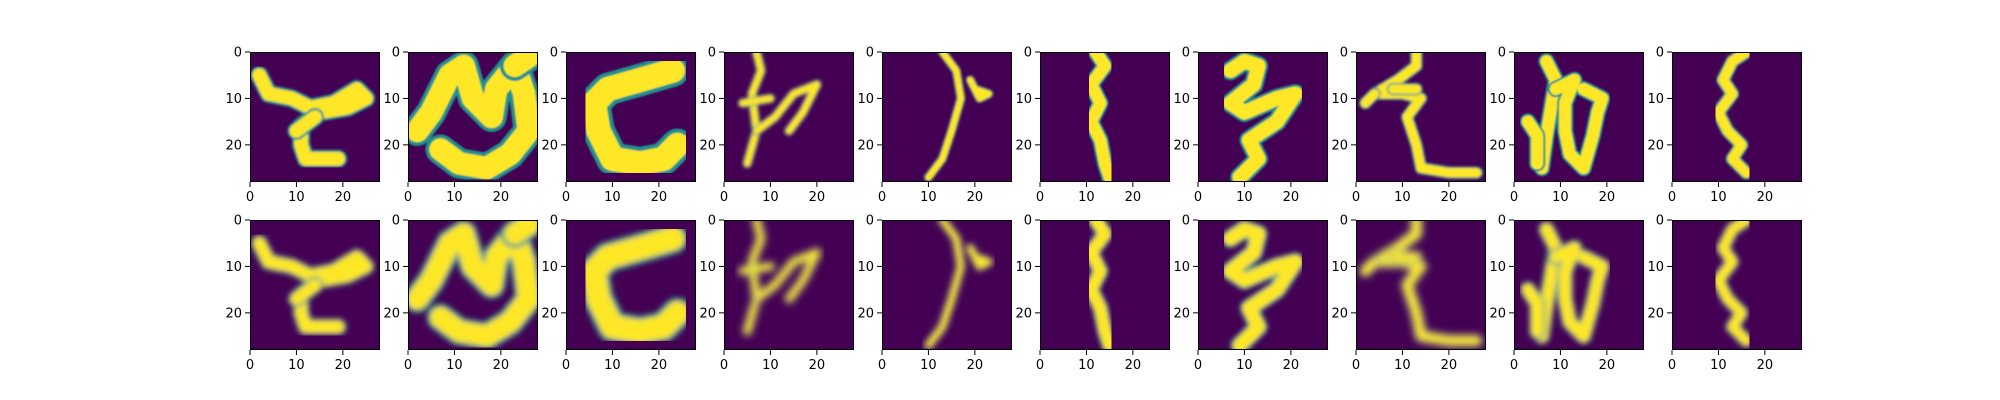 This screenshot has width=2000, height=400. I want to click on glyph-5-strokes, so click(959, 117).